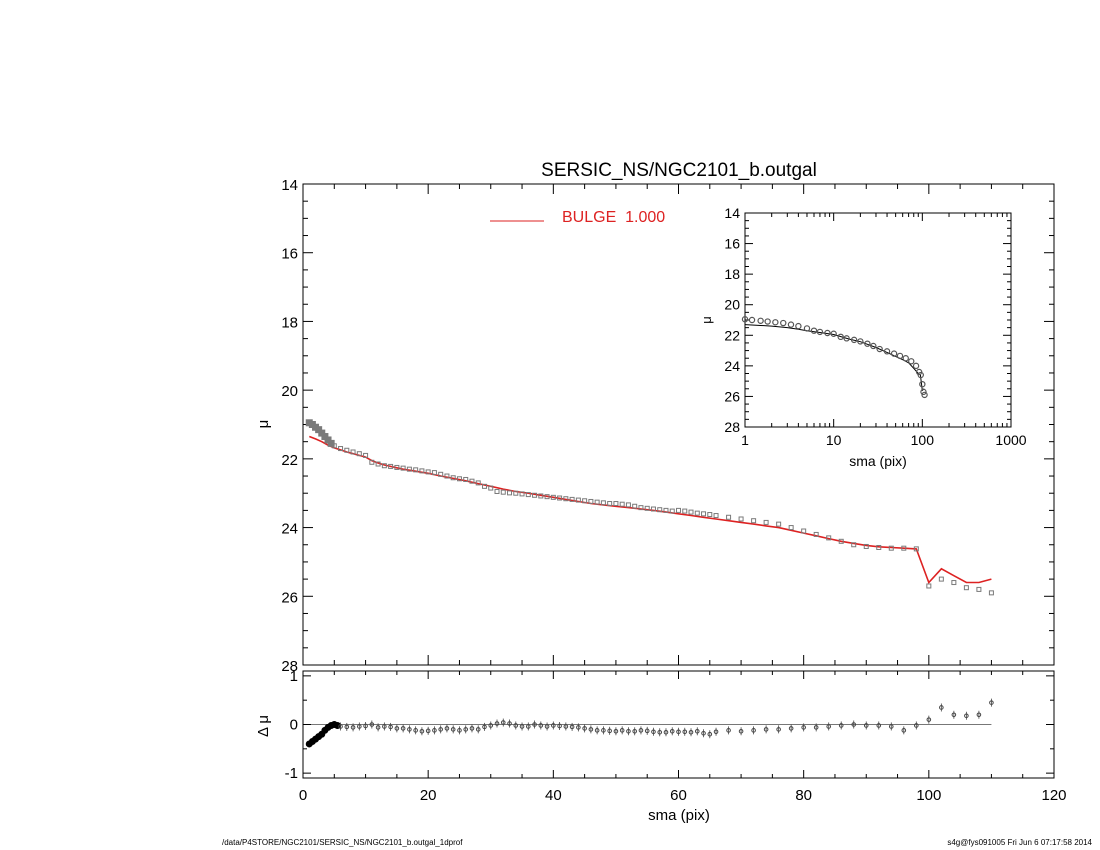  What do you see at coordinates (289, 597) in the screenshot?
I see `main-y-tick-label: 26` at bounding box center [289, 597].